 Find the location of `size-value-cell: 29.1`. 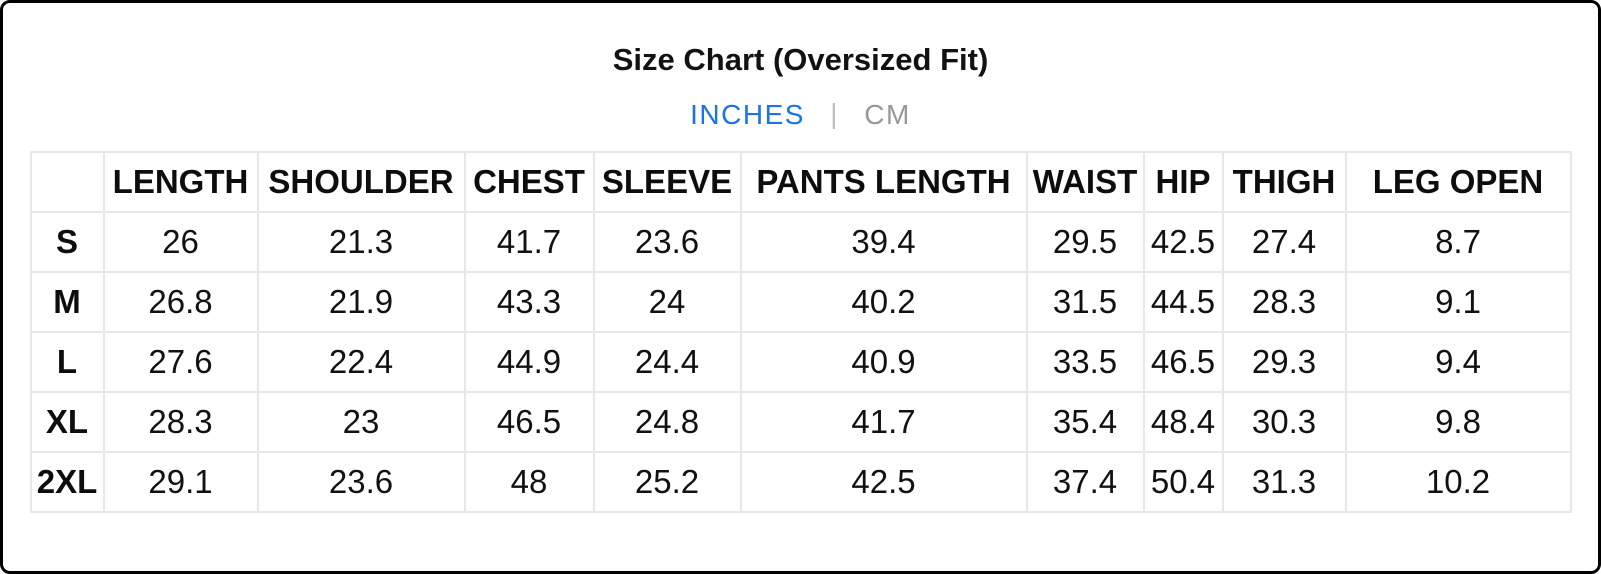

size-value-cell: 29.1 is located at coordinates (180, 482).